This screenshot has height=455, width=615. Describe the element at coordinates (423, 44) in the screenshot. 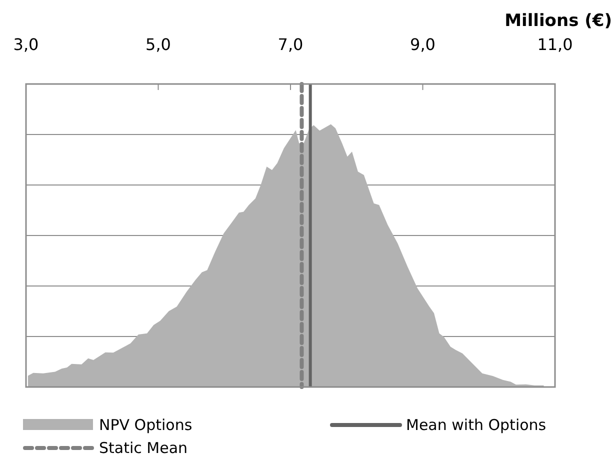

I see `x-tick-label: 9,0` at that location.